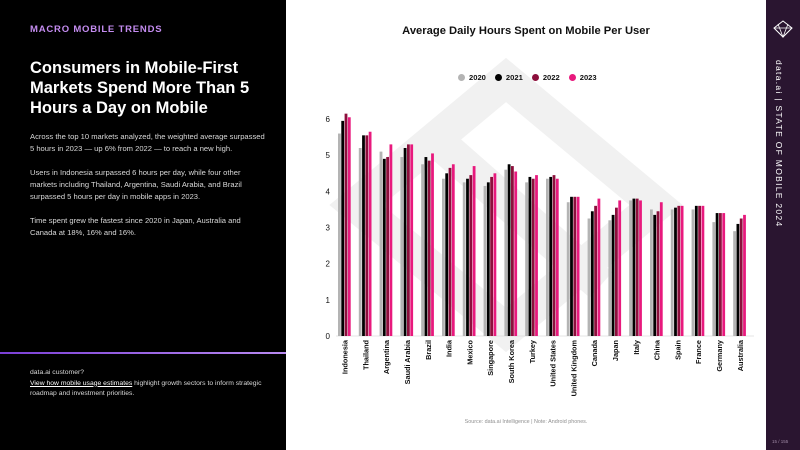 Image resolution: width=800 pixels, height=450 pixels. Describe the element at coordinates (57, 372) in the screenshot. I see `cta-question: data.ai customer?` at that location.